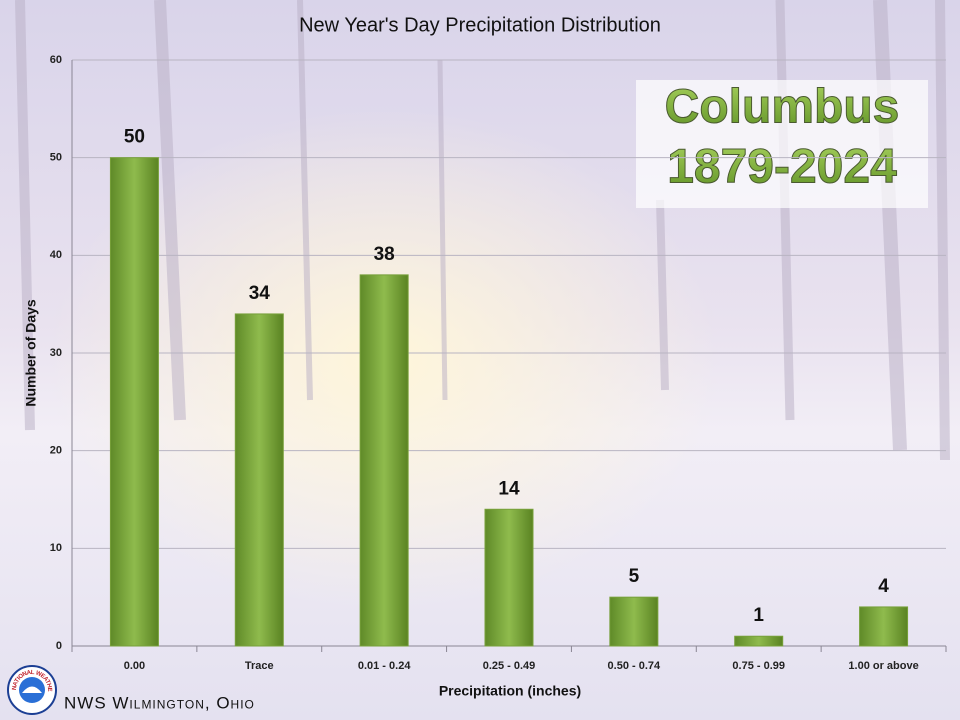 The width and height of the screenshot is (960, 720). Describe the element at coordinates (59, 646) in the screenshot. I see `y-tick-label: 0` at that location.